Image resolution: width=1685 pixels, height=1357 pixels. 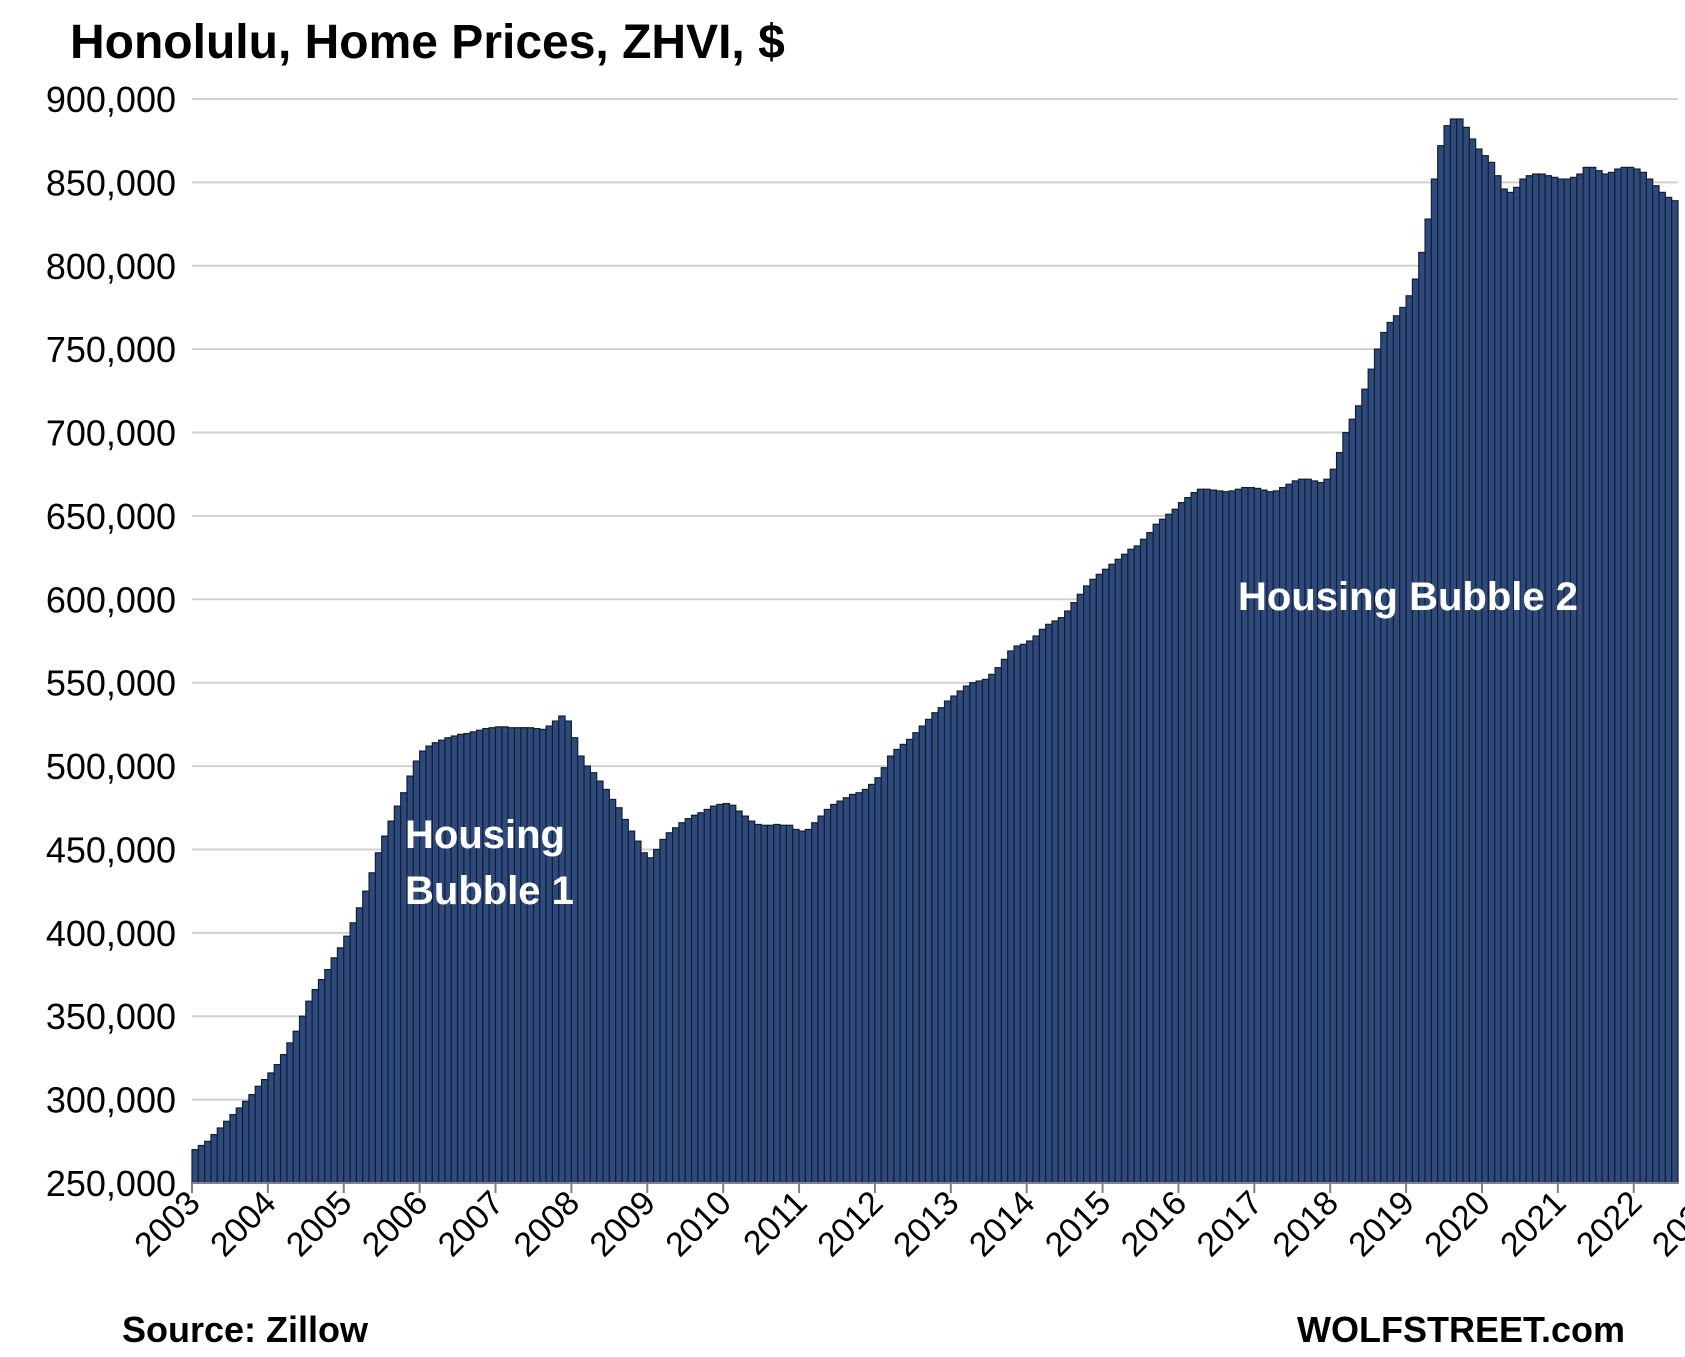 What do you see at coordinates (485, 835) in the screenshot?
I see `annotation-text: Housing` at bounding box center [485, 835].